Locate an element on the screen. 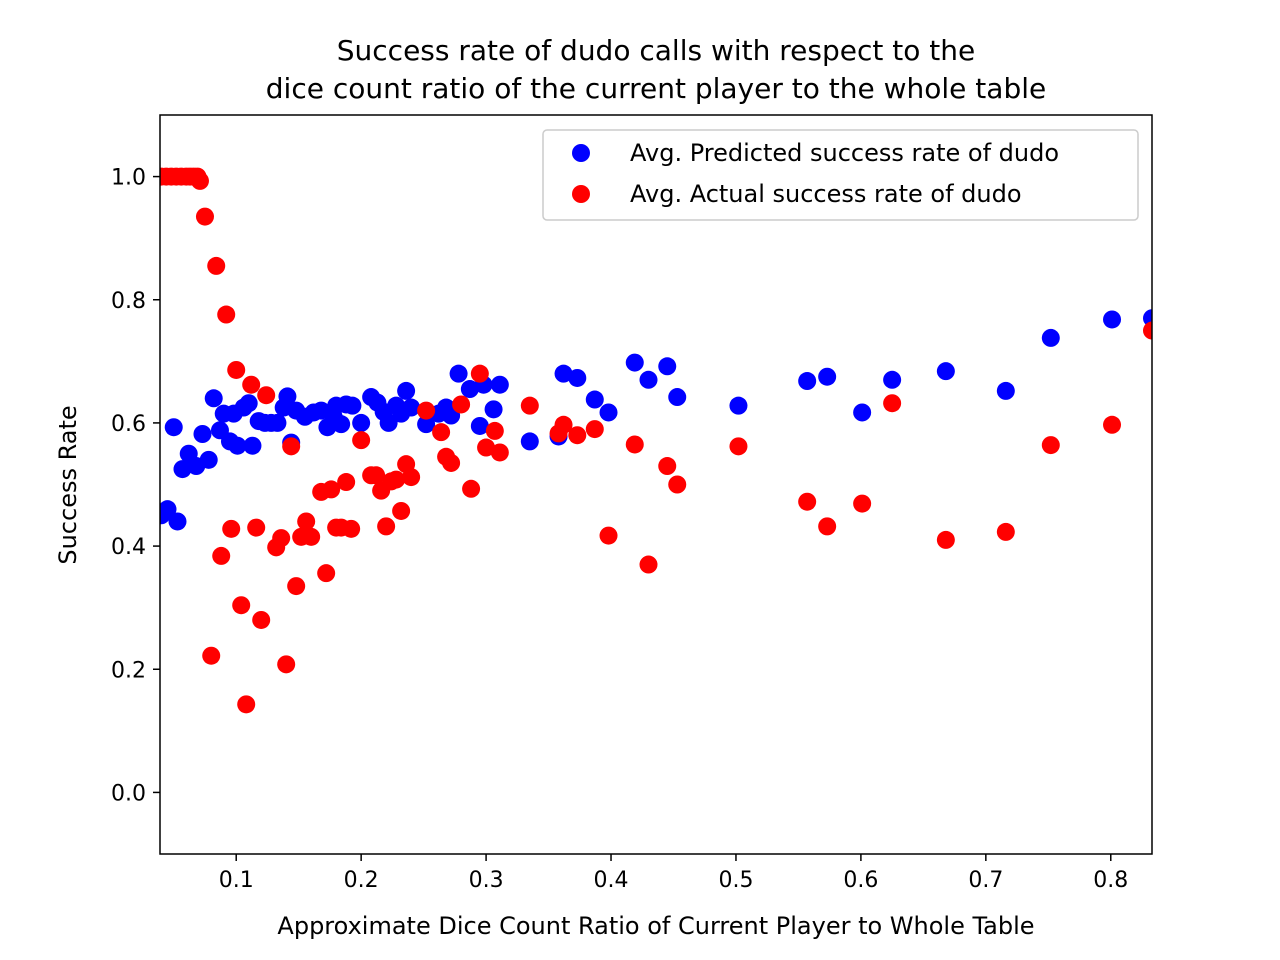 The height and width of the screenshot is (960, 1280). y-tick-label: 0.6 is located at coordinates (128, 424).